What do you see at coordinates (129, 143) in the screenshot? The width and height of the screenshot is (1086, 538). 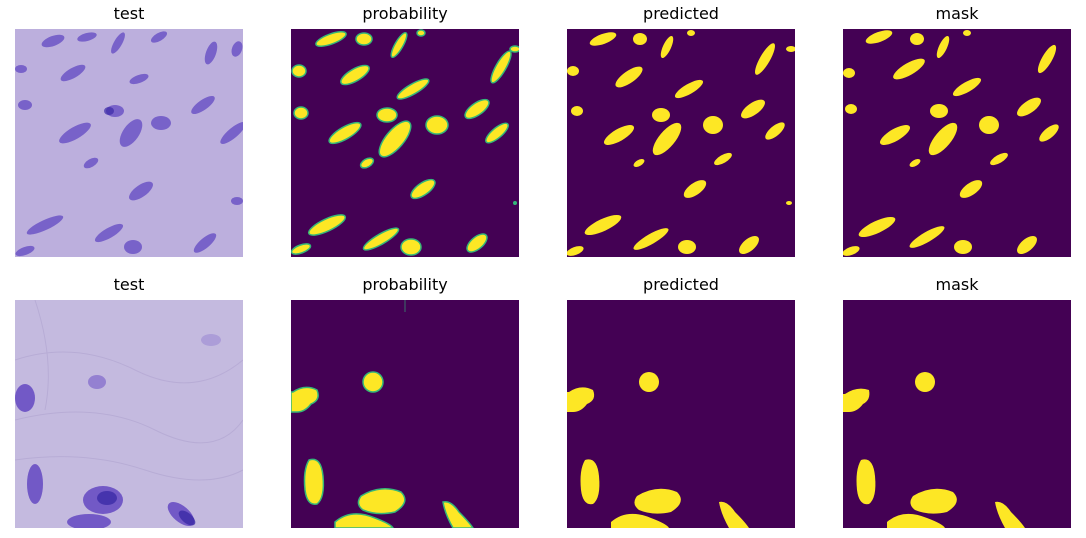 I see `test-image-row1` at bounding box center [129, 143].